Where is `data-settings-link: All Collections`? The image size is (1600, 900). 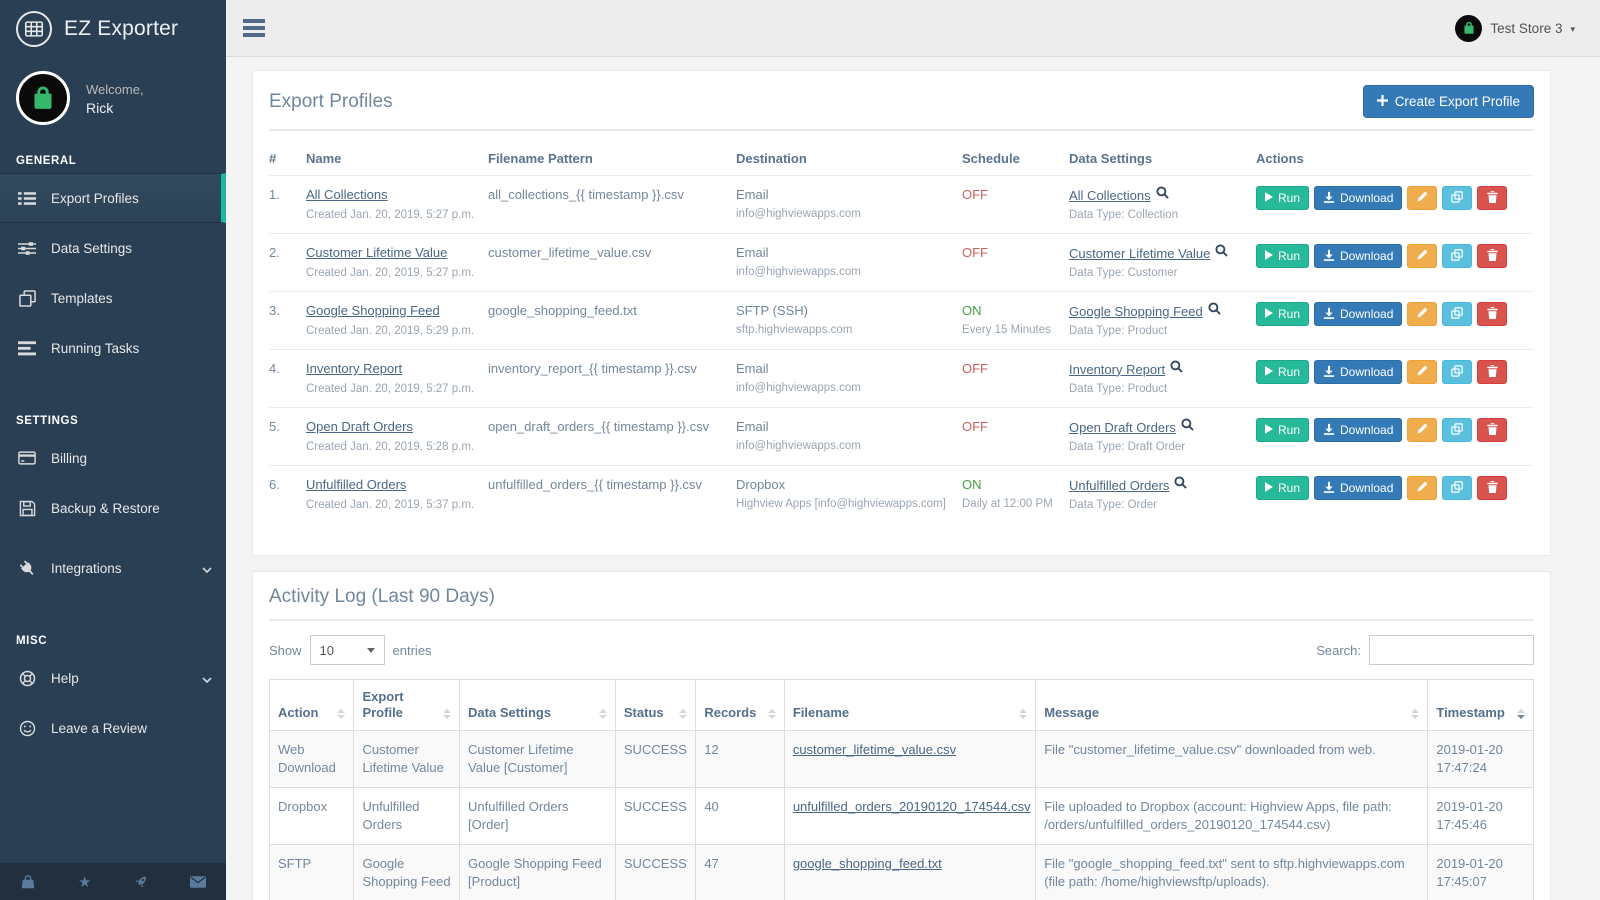 data-settings-link: All Collections is located at coordinates (1110, 195).